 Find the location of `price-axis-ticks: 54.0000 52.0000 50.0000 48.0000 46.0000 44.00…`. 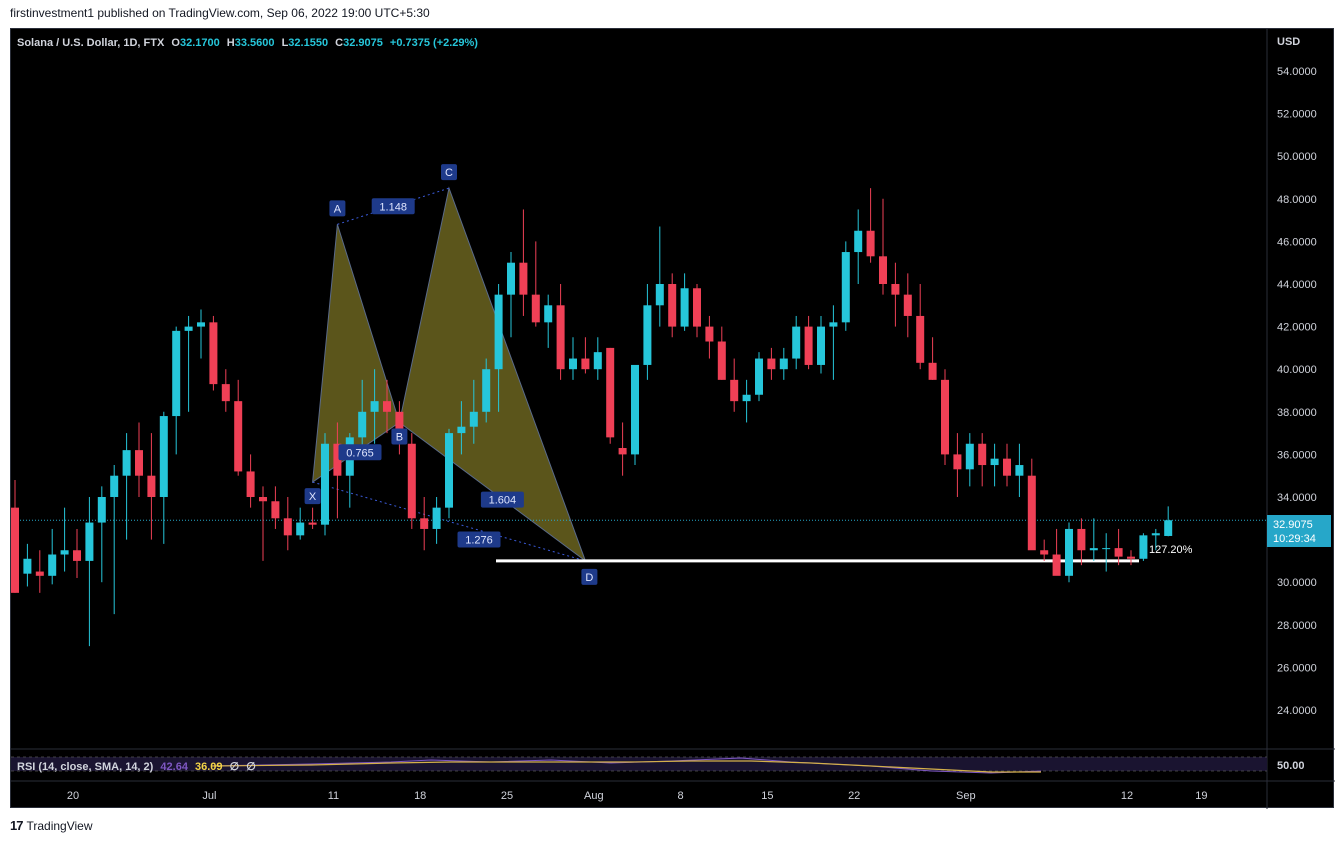

price-axis-ticks: 54.0000 52.0000 50.0000 48.0000 46.0000 44.00… is located at coordinates (1297, 391).